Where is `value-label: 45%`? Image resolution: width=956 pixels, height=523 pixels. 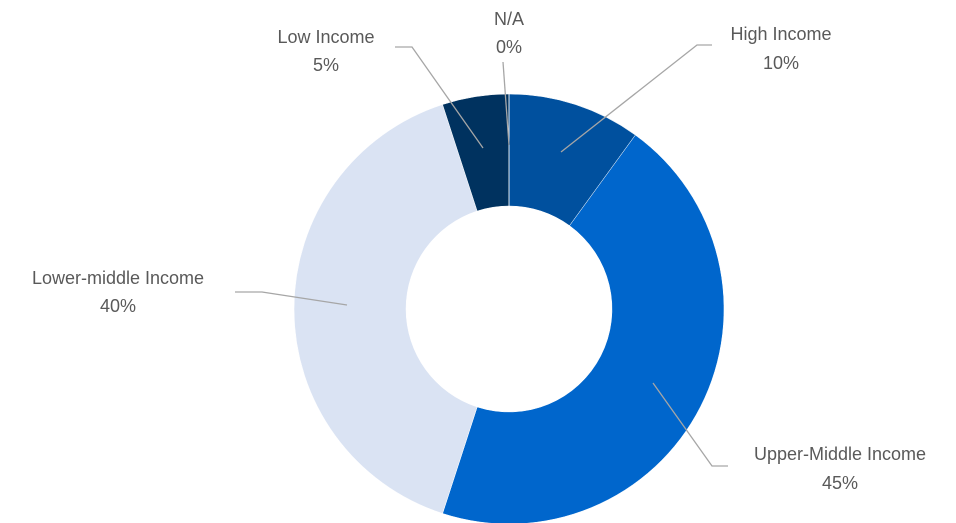
value-label: 45% is located at coordinates (840, 483).